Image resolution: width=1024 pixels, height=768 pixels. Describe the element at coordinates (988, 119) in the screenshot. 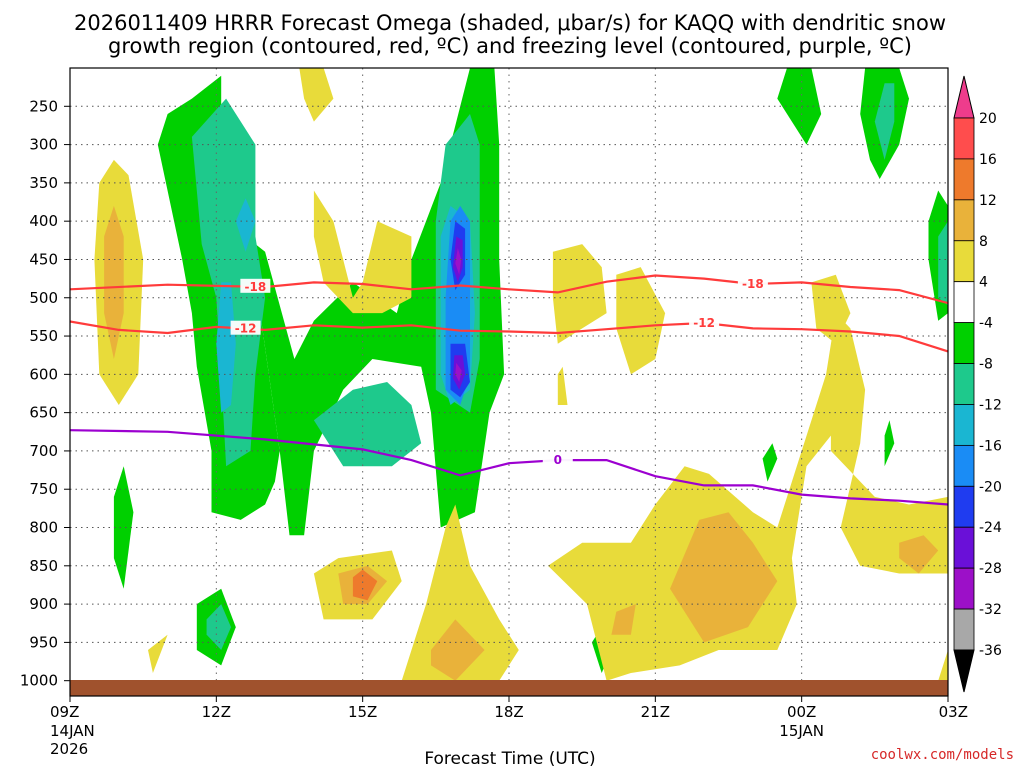

I see `colorbar-label-20: 20` at that location.